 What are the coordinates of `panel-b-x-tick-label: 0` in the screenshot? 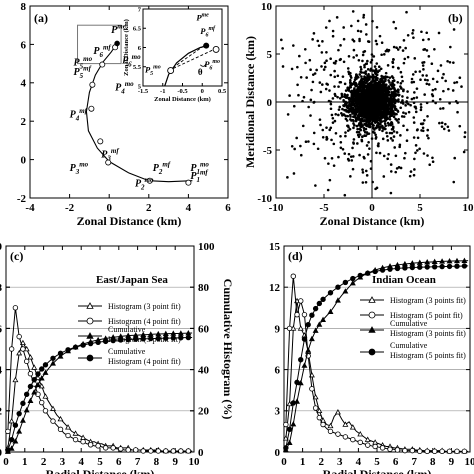 It's located at (372, 208).